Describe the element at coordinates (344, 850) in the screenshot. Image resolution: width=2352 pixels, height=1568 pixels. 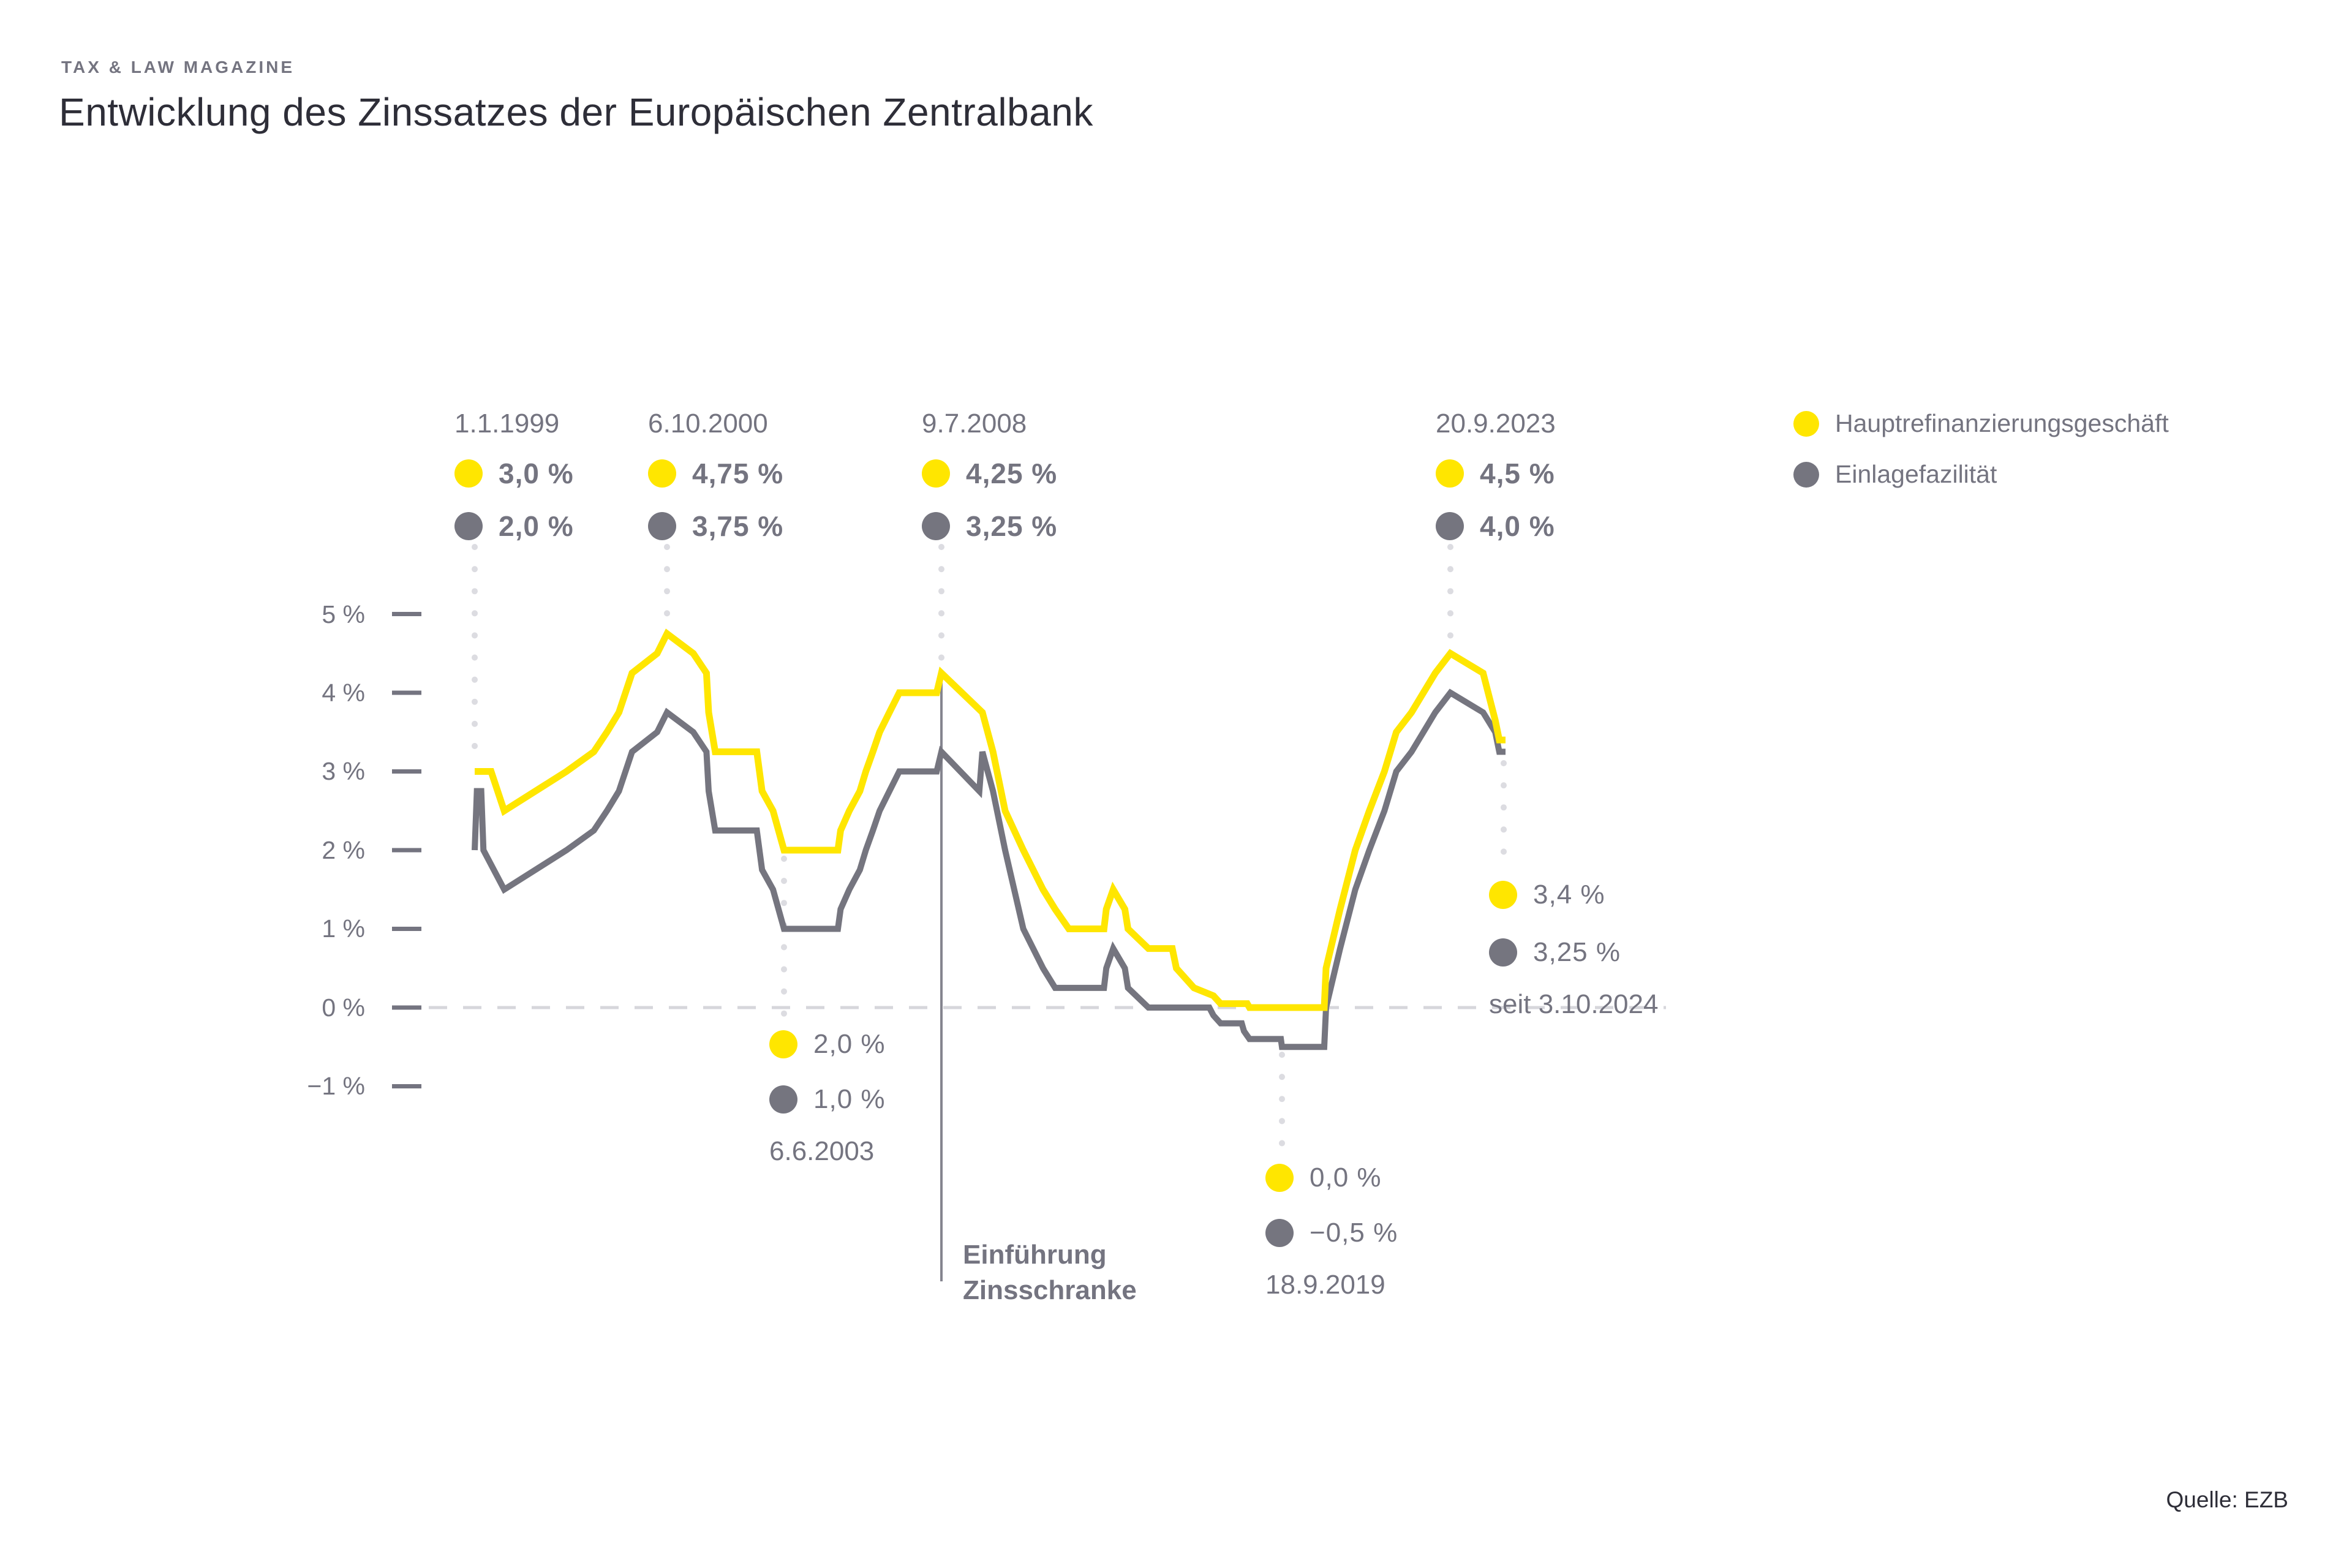
I see `y-axis-label-2: 2 %` at that location.